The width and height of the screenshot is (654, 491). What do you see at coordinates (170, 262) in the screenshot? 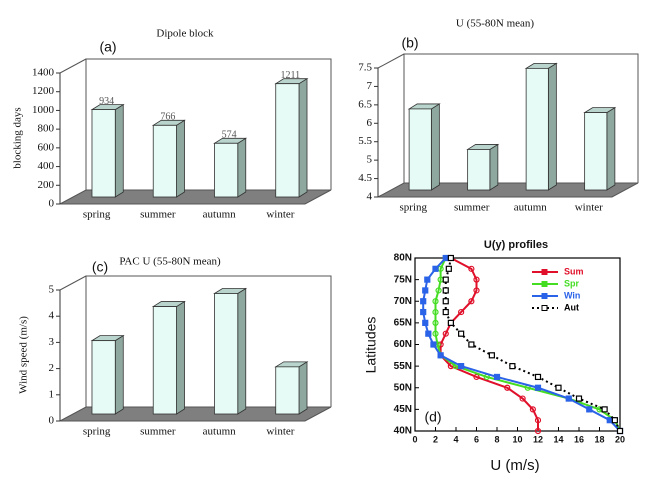
I see `chart-title: PAC U (55-80N mean)` at bounding box center [170, 262].